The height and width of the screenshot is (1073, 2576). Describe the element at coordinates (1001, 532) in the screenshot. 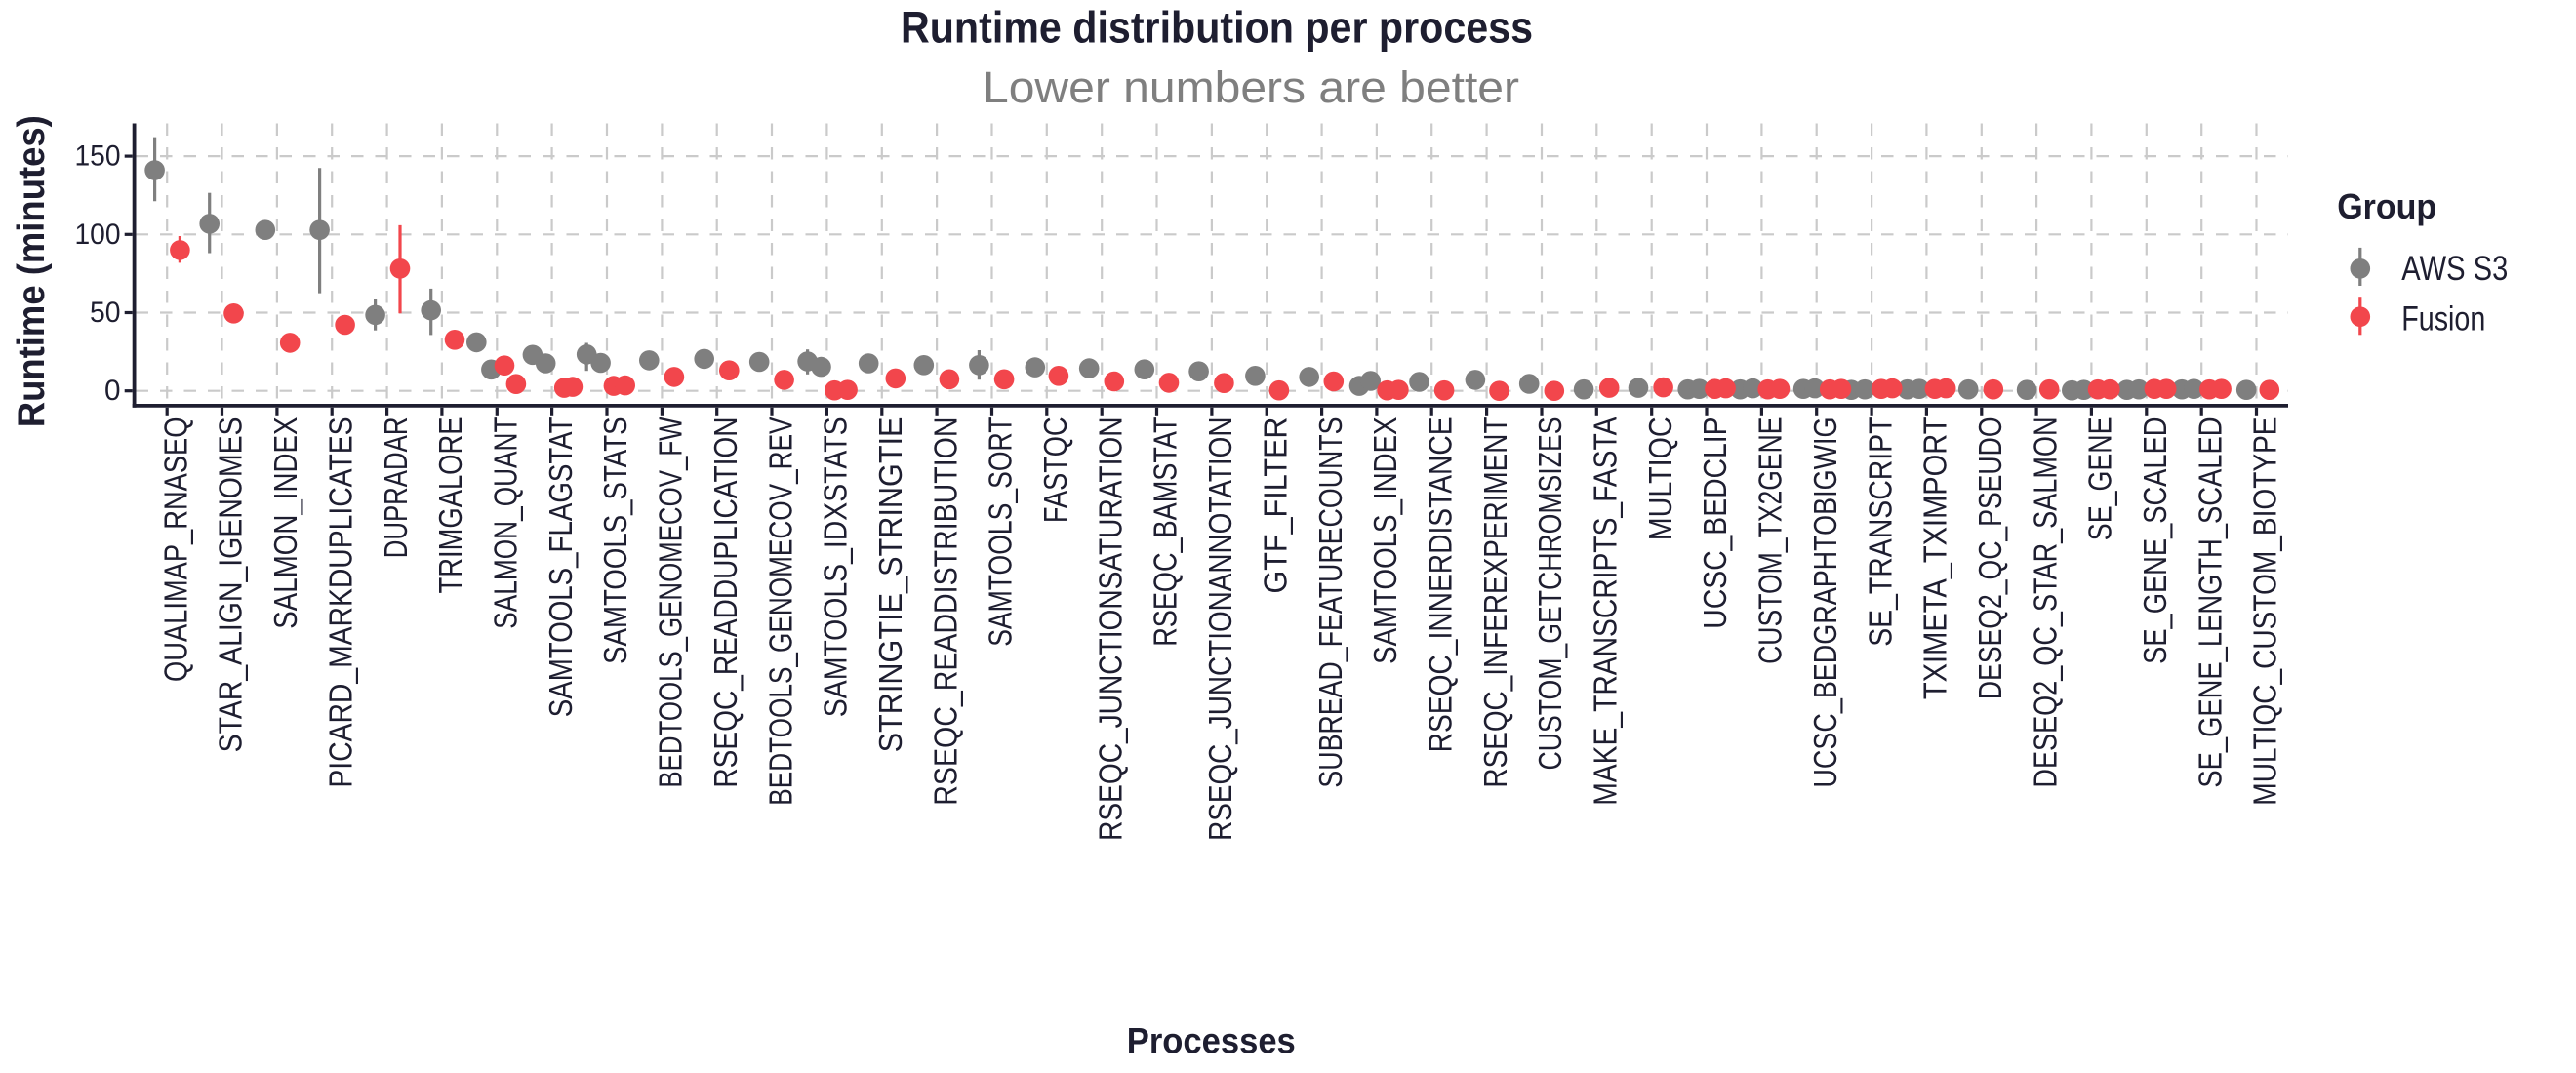

I see `svg-text: SAMTOOLS_SORT` at that location.